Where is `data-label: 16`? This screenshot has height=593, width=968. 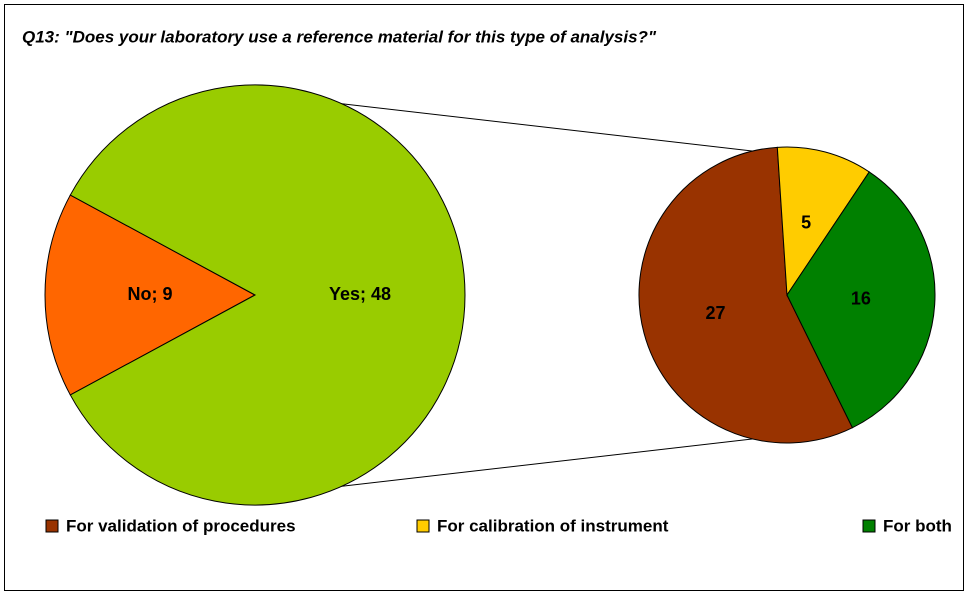 data-label: 16 is located at coordinates (861, 299).